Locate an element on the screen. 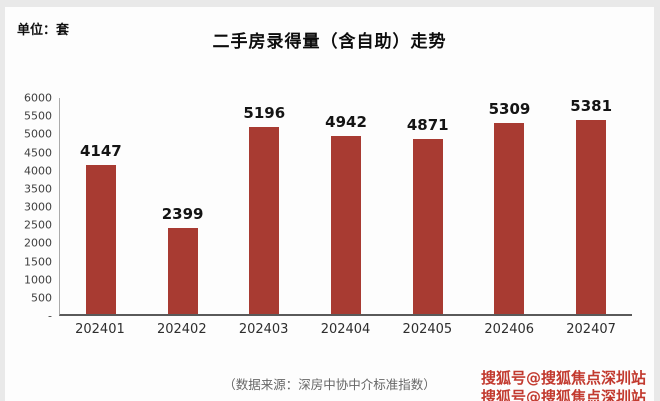  y-tick-label: 2000 is located at coordinates (38, 243).